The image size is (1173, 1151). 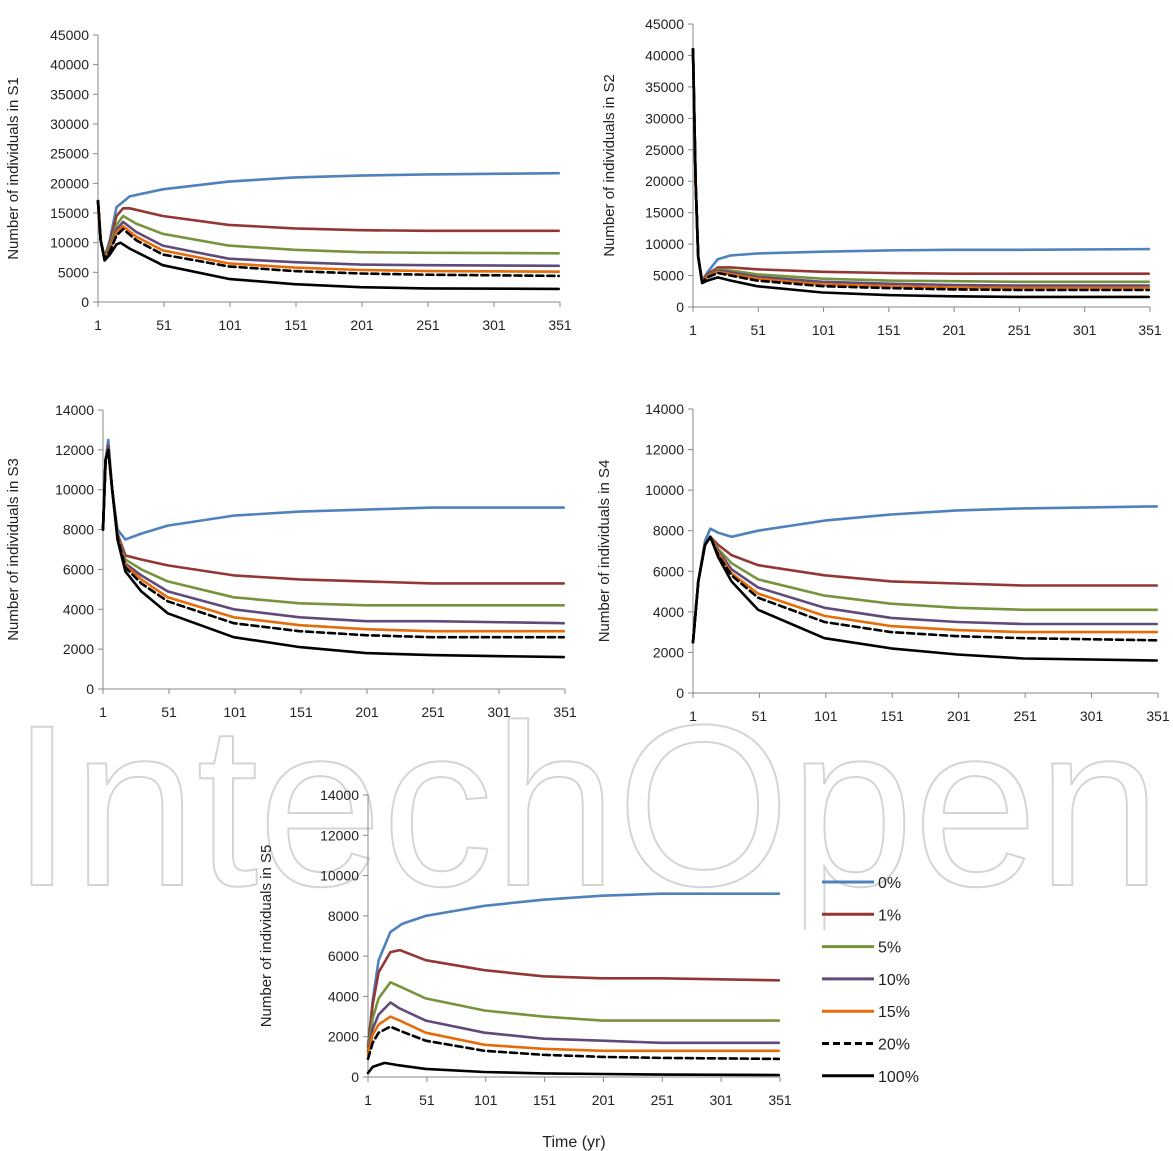 What do you see at coordinates (664, 181) in the screenshot?
I see `y-tick-label: 20000` at bounding box center [664, 181].